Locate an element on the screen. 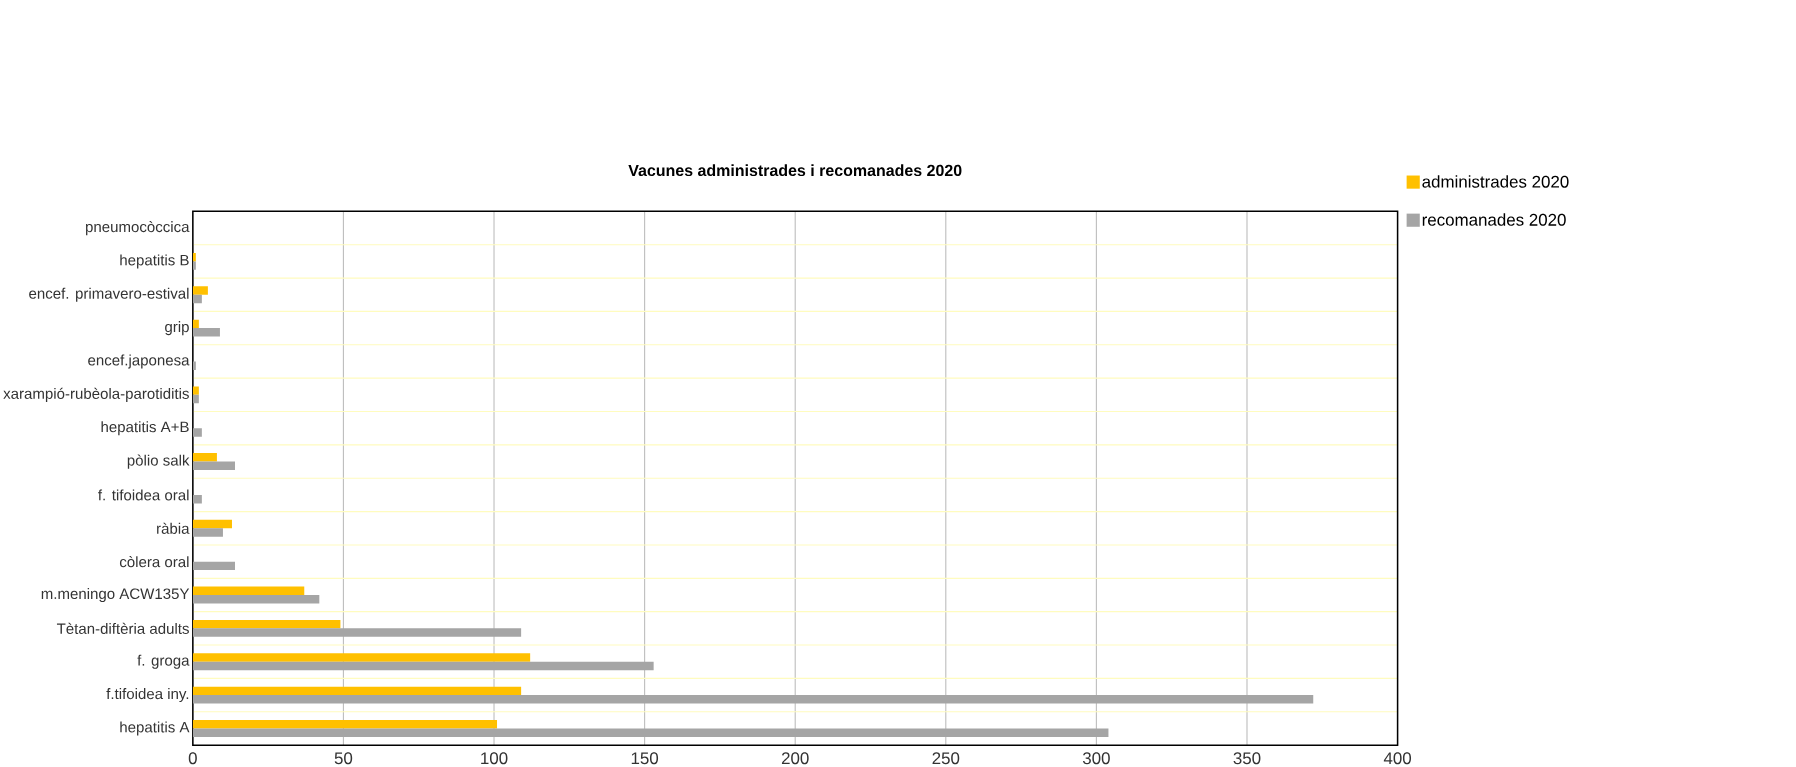 The height and width of the screenshot is (767, 1796). y-tick-label: hepatitis A+B is located at coordinates (145, 428).